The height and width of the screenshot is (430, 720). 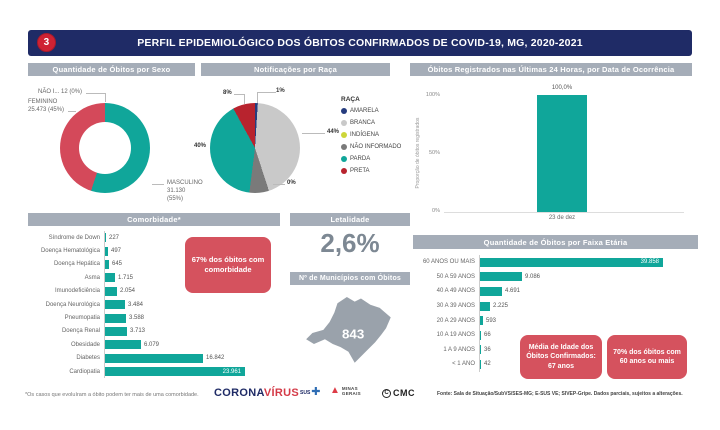 I want to click on bar-category-label: Doença Hematológica, so click(x=70, y=251).